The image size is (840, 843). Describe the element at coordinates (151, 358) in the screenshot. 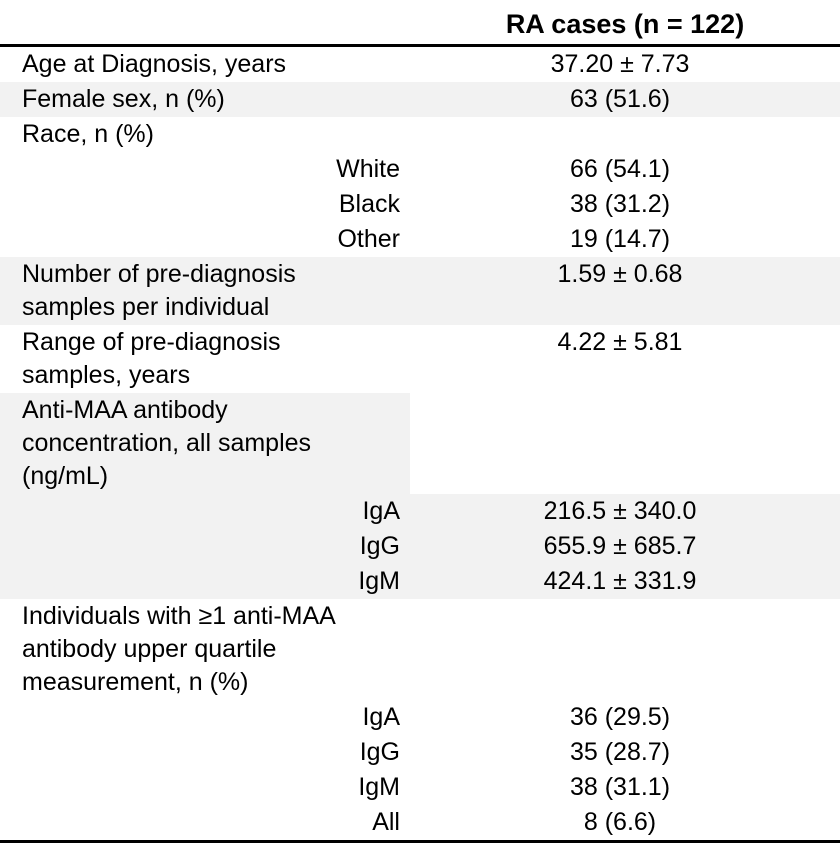

I see `row-label: Range of pre-diagnosis samples, years` at that location.